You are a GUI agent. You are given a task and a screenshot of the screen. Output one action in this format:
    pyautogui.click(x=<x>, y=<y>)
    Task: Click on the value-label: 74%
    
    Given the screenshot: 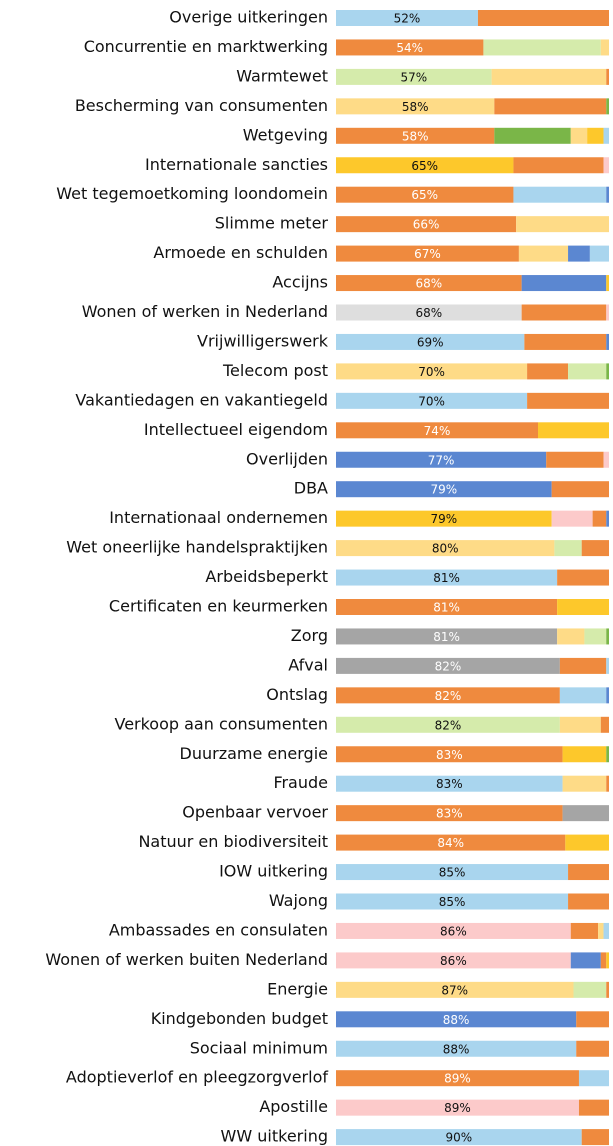 What is the action you would take?
    pyautogui.click(x=437, y=431)
    